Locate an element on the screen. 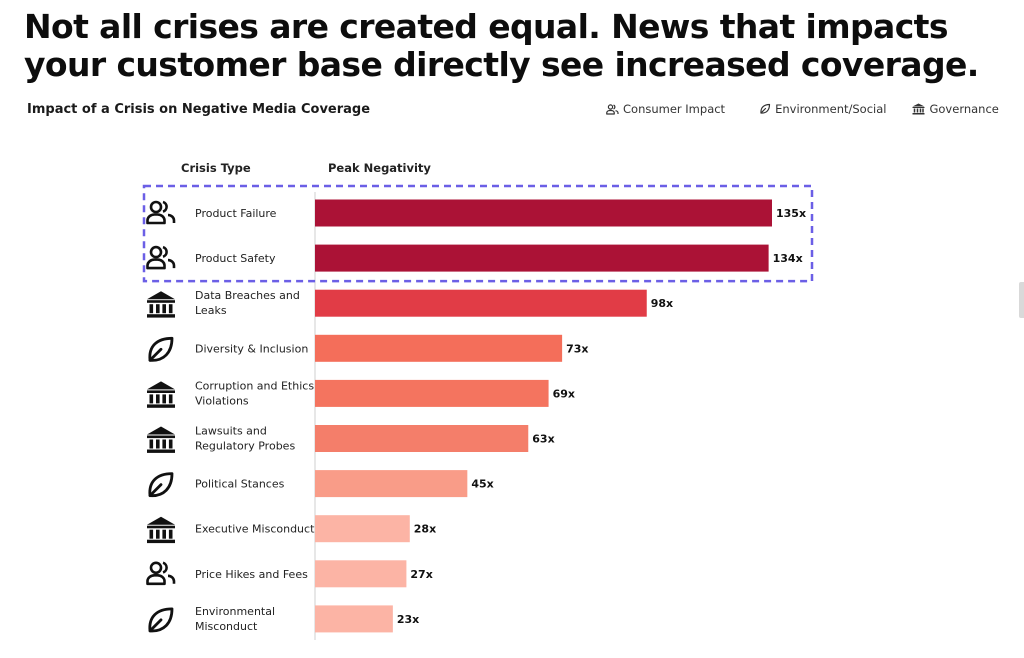 The height and width of the screenshot is (658, 1024). scrollbar-handle is located at coordinates (1021, 300).